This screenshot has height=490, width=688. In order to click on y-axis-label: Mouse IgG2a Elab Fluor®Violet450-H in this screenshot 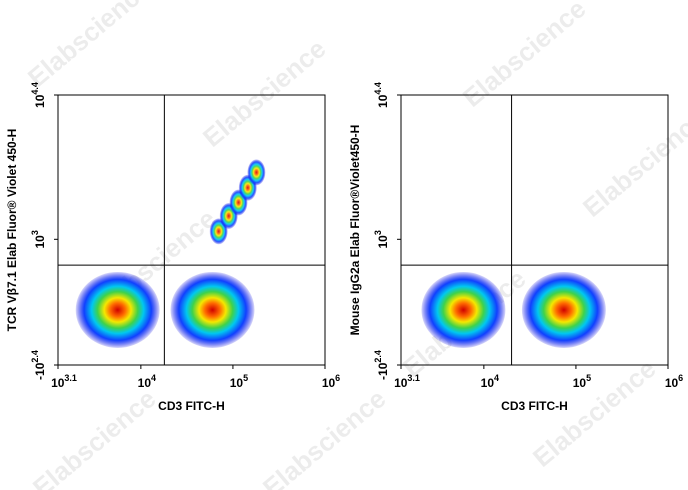, I will do `click(355, 230)`.